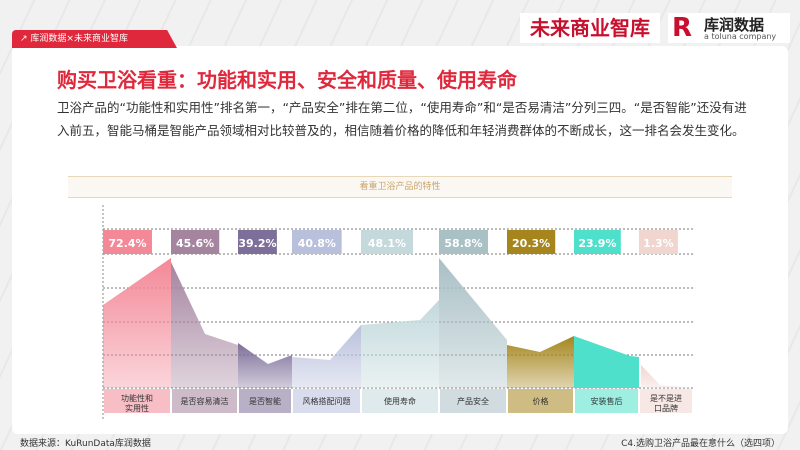 This screenshot has height=450, width=800. Describe the element at coordinates (137, 398) in the screenshot. I see `category-label: 功能性和` at that location.